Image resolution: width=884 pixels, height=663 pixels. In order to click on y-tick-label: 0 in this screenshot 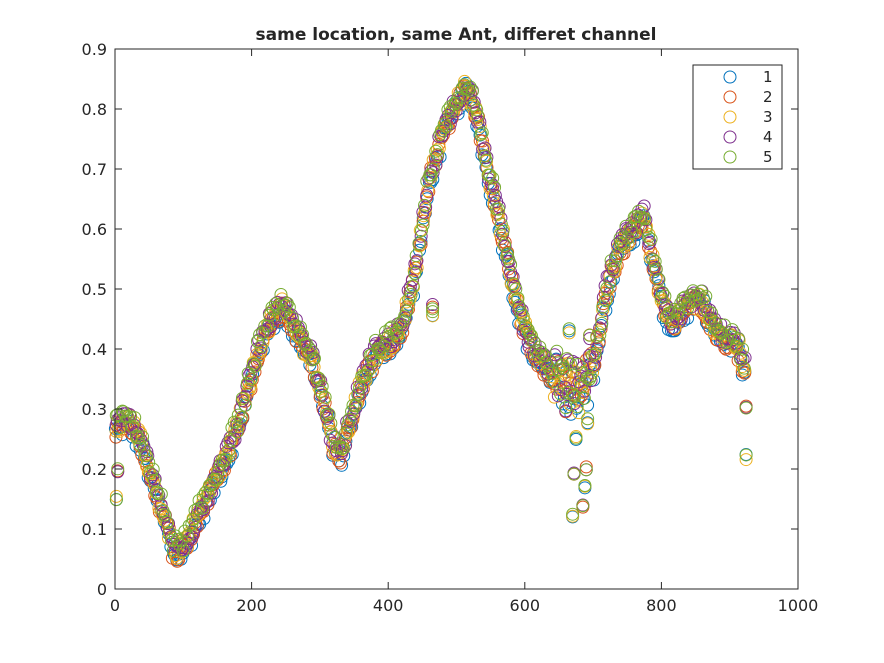, I will do `click(102, 589)`.